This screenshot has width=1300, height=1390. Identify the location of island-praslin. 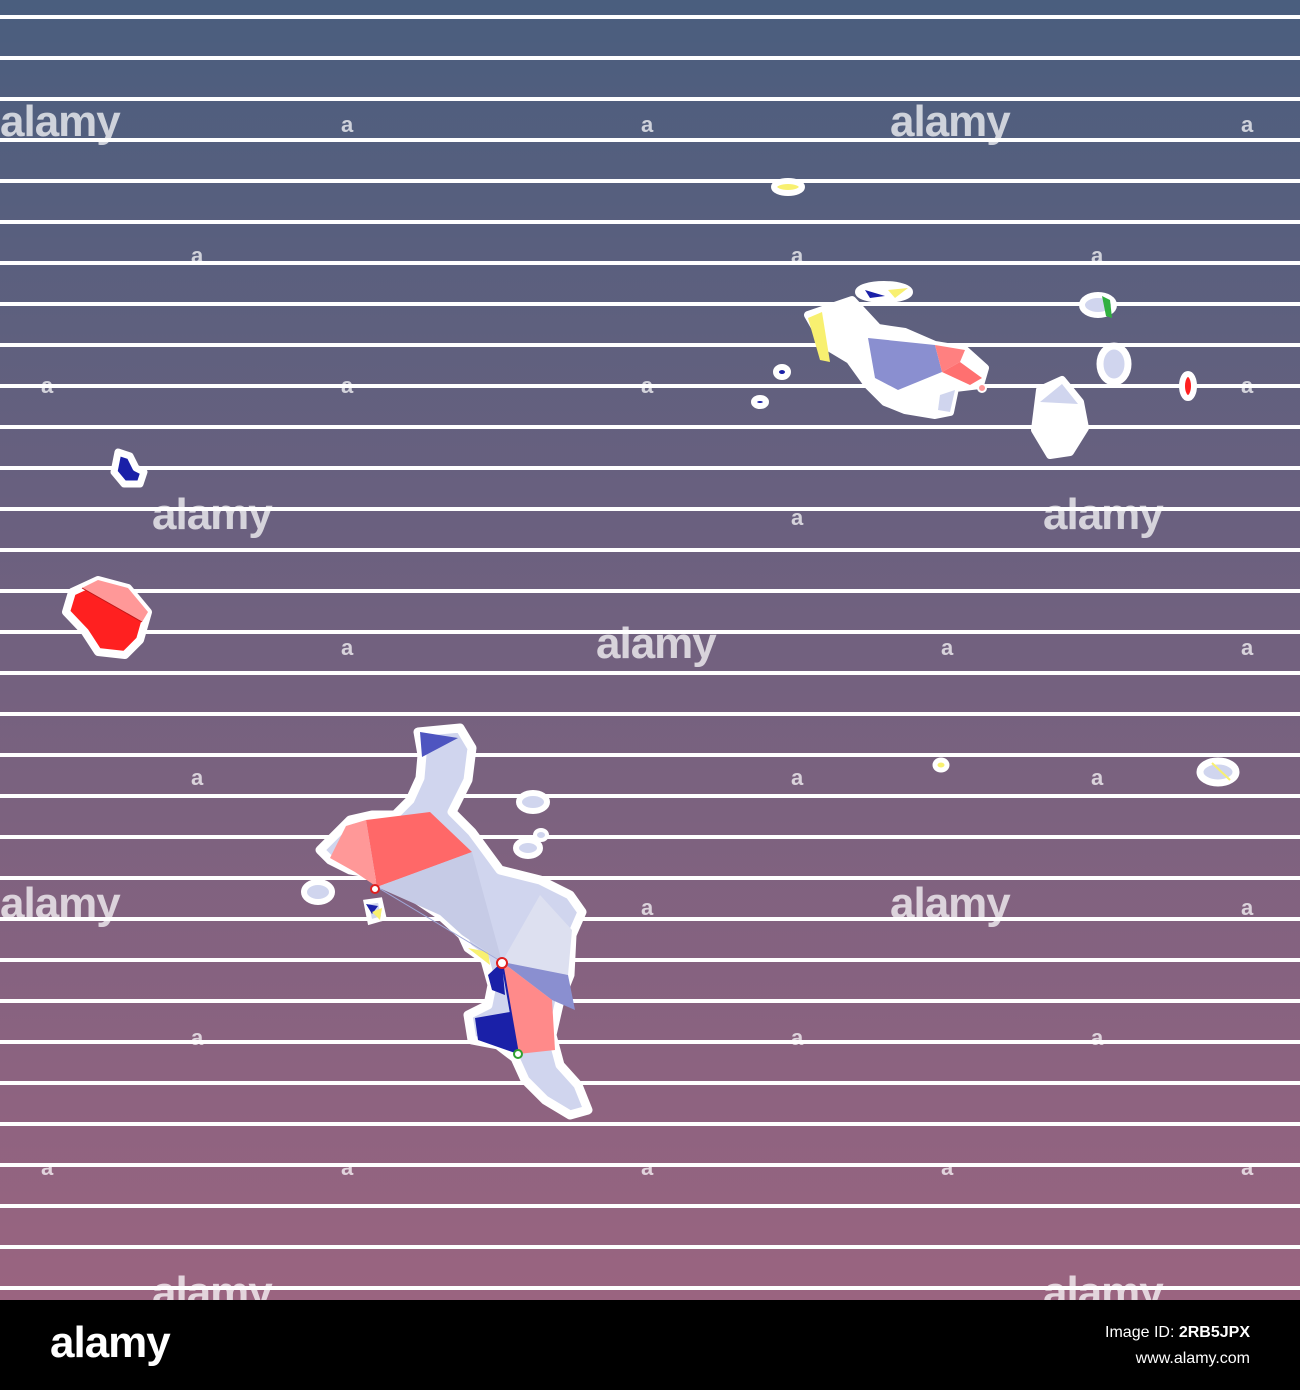
(896, 350).